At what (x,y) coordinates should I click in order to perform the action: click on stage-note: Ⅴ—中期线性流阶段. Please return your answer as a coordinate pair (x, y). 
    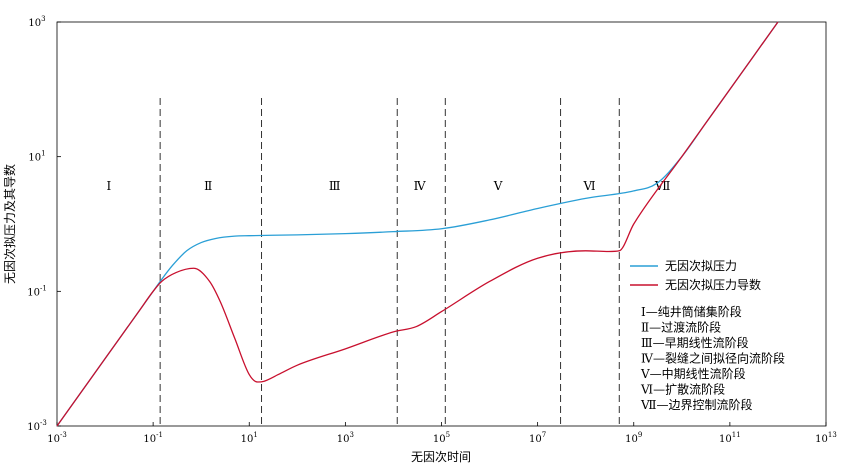
    Looking at the image, I should click on (693, 373).